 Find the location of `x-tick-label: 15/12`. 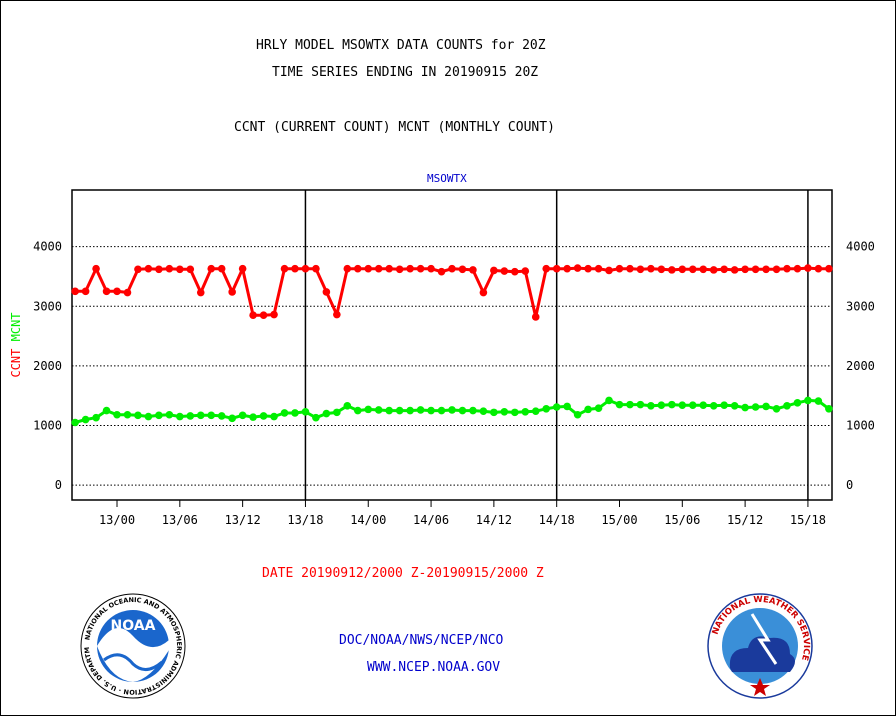

x-tick-label: 15/12 is located at coordinates (745, 520).